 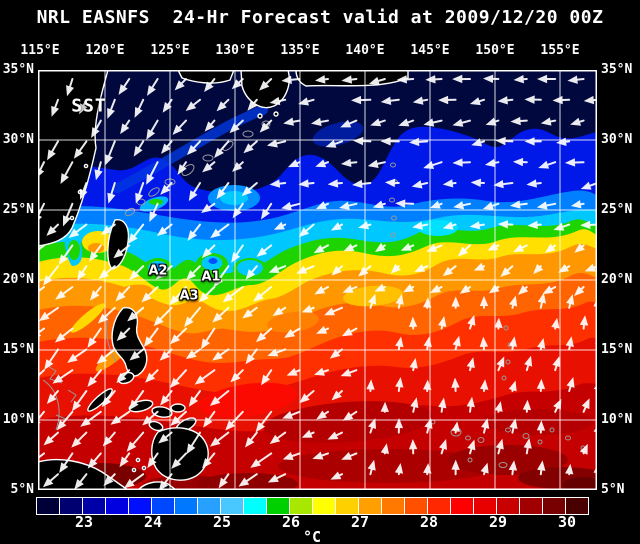 I want to click on lon-label: 125°E, so click(x=170, y=50).